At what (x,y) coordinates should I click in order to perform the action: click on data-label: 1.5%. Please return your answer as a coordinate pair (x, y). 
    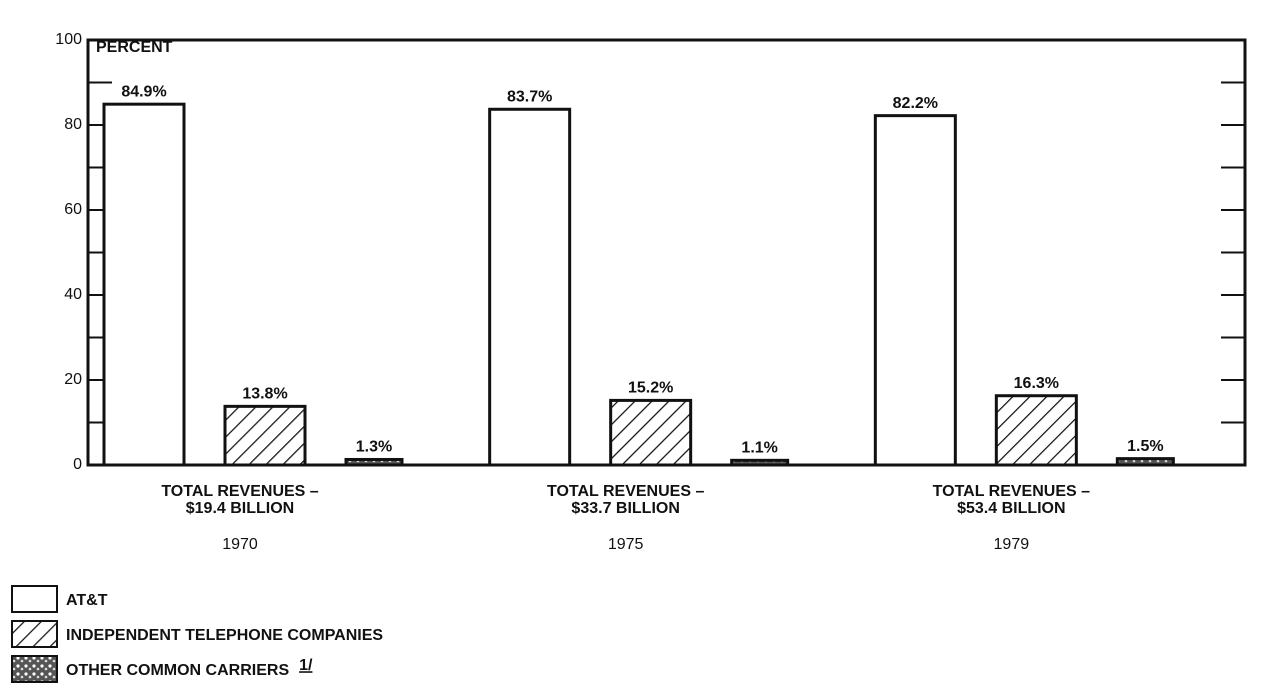
    Looking at the image, I should click on (1145, 446).